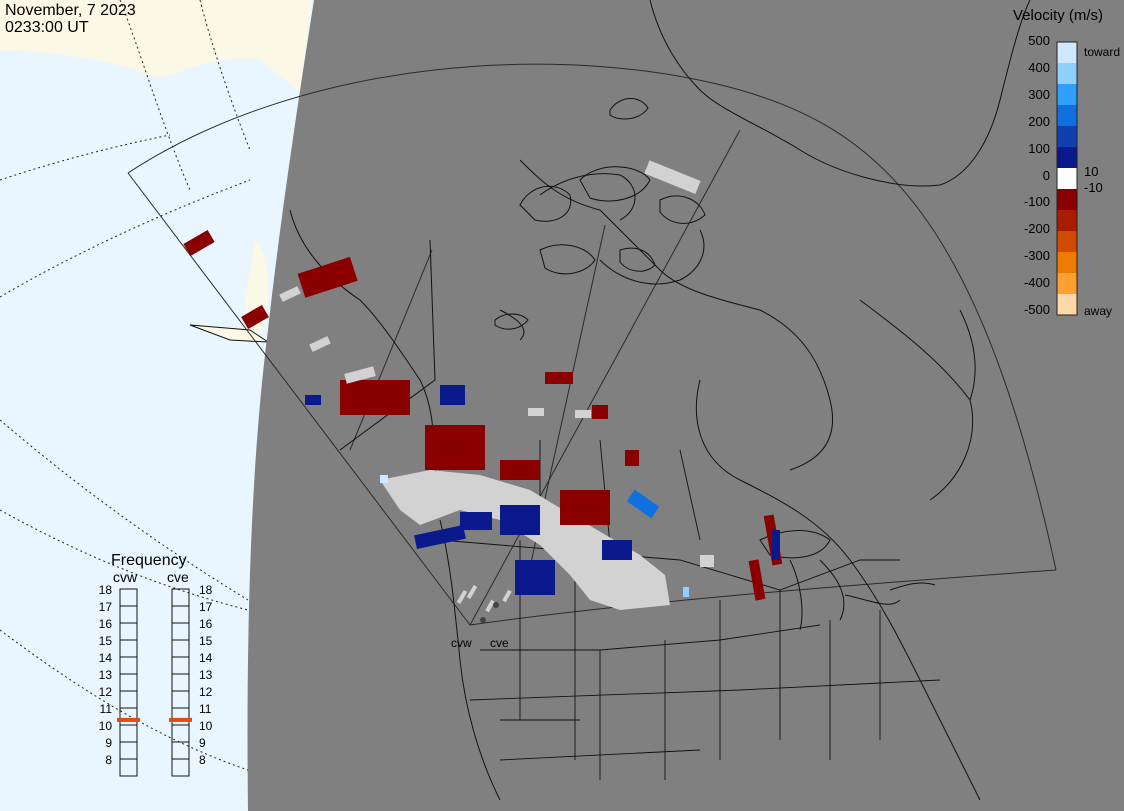  I want to click on velocity-swatches, so click(1067, 178).